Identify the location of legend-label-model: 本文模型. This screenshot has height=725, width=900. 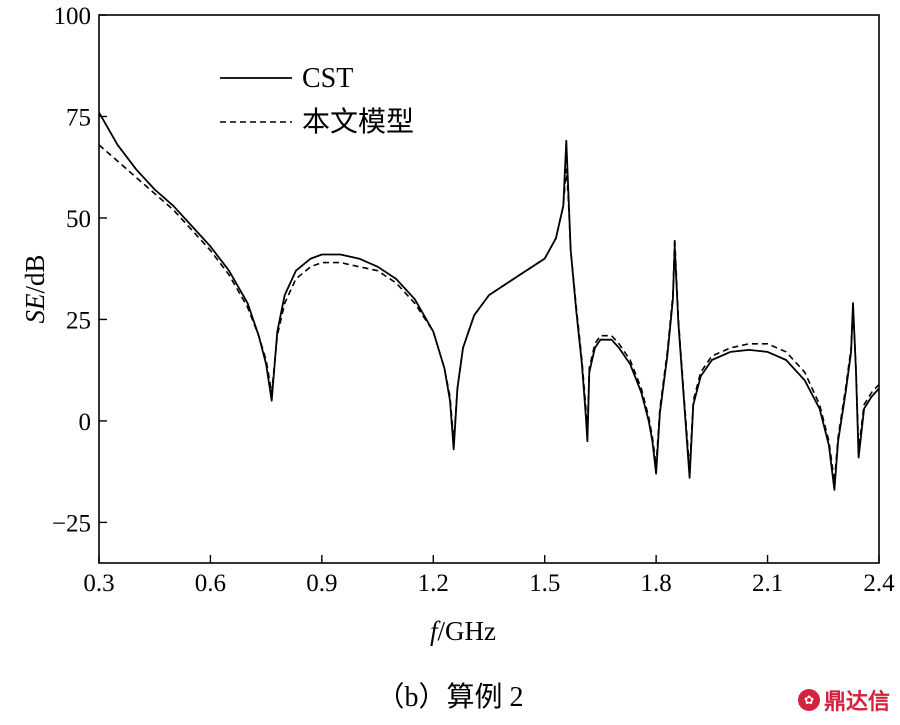
(358, 122).